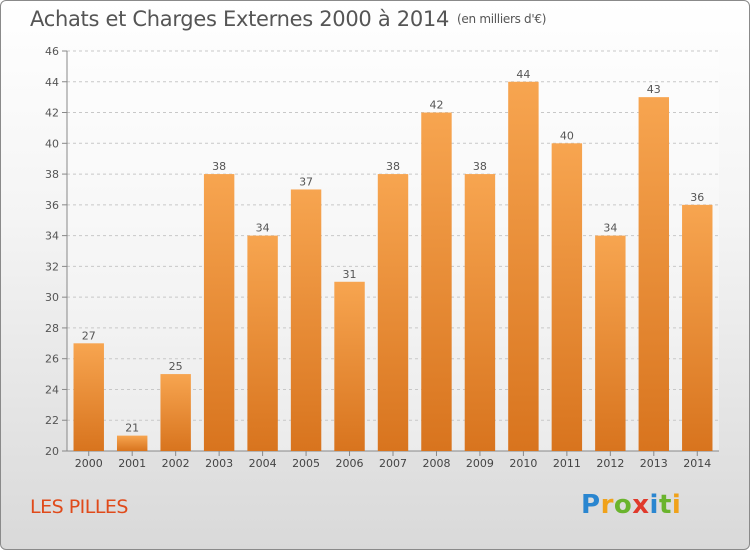  Describe the element at coordinates (89, 463) in the screenshot. I see `x-tick-label: 2000` at that location.